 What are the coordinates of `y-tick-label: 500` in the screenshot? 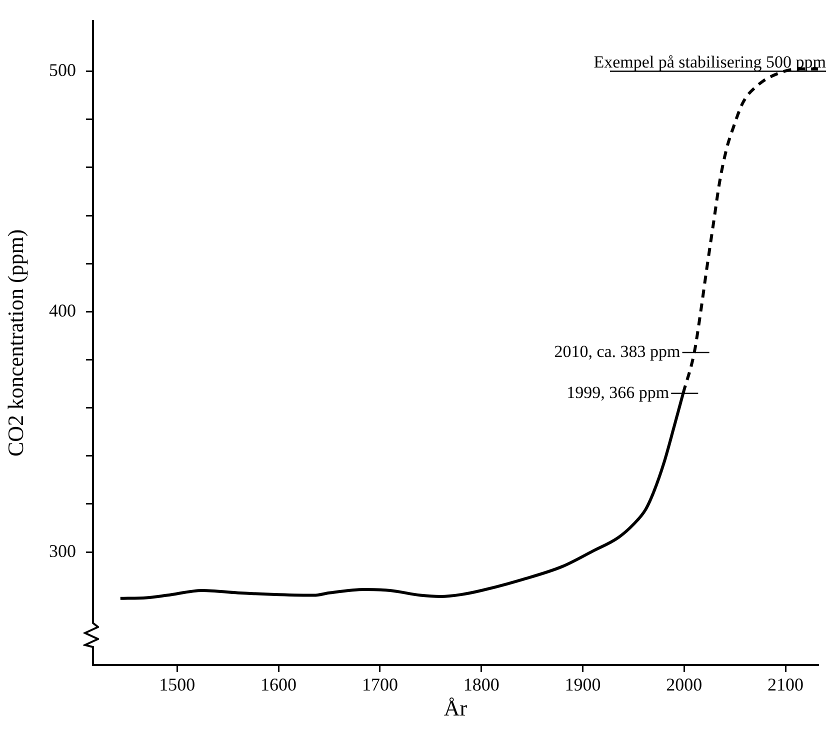 It's located at (62, 70).